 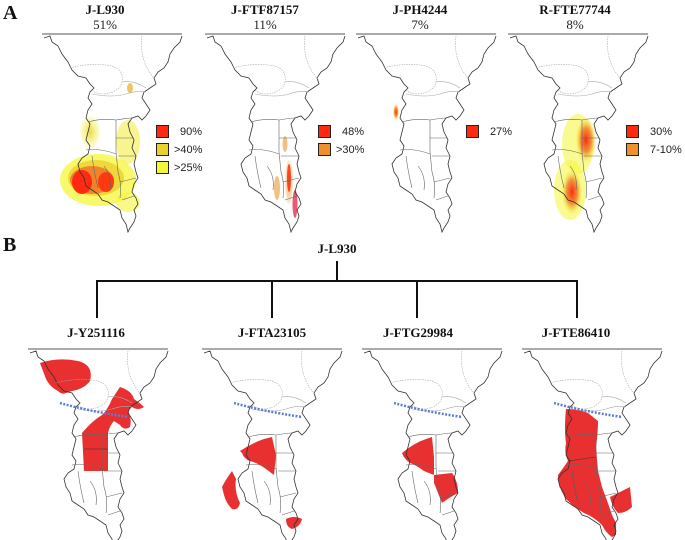 I want to click on heatmap-j-ftf87157, so click(x=275, y=133).